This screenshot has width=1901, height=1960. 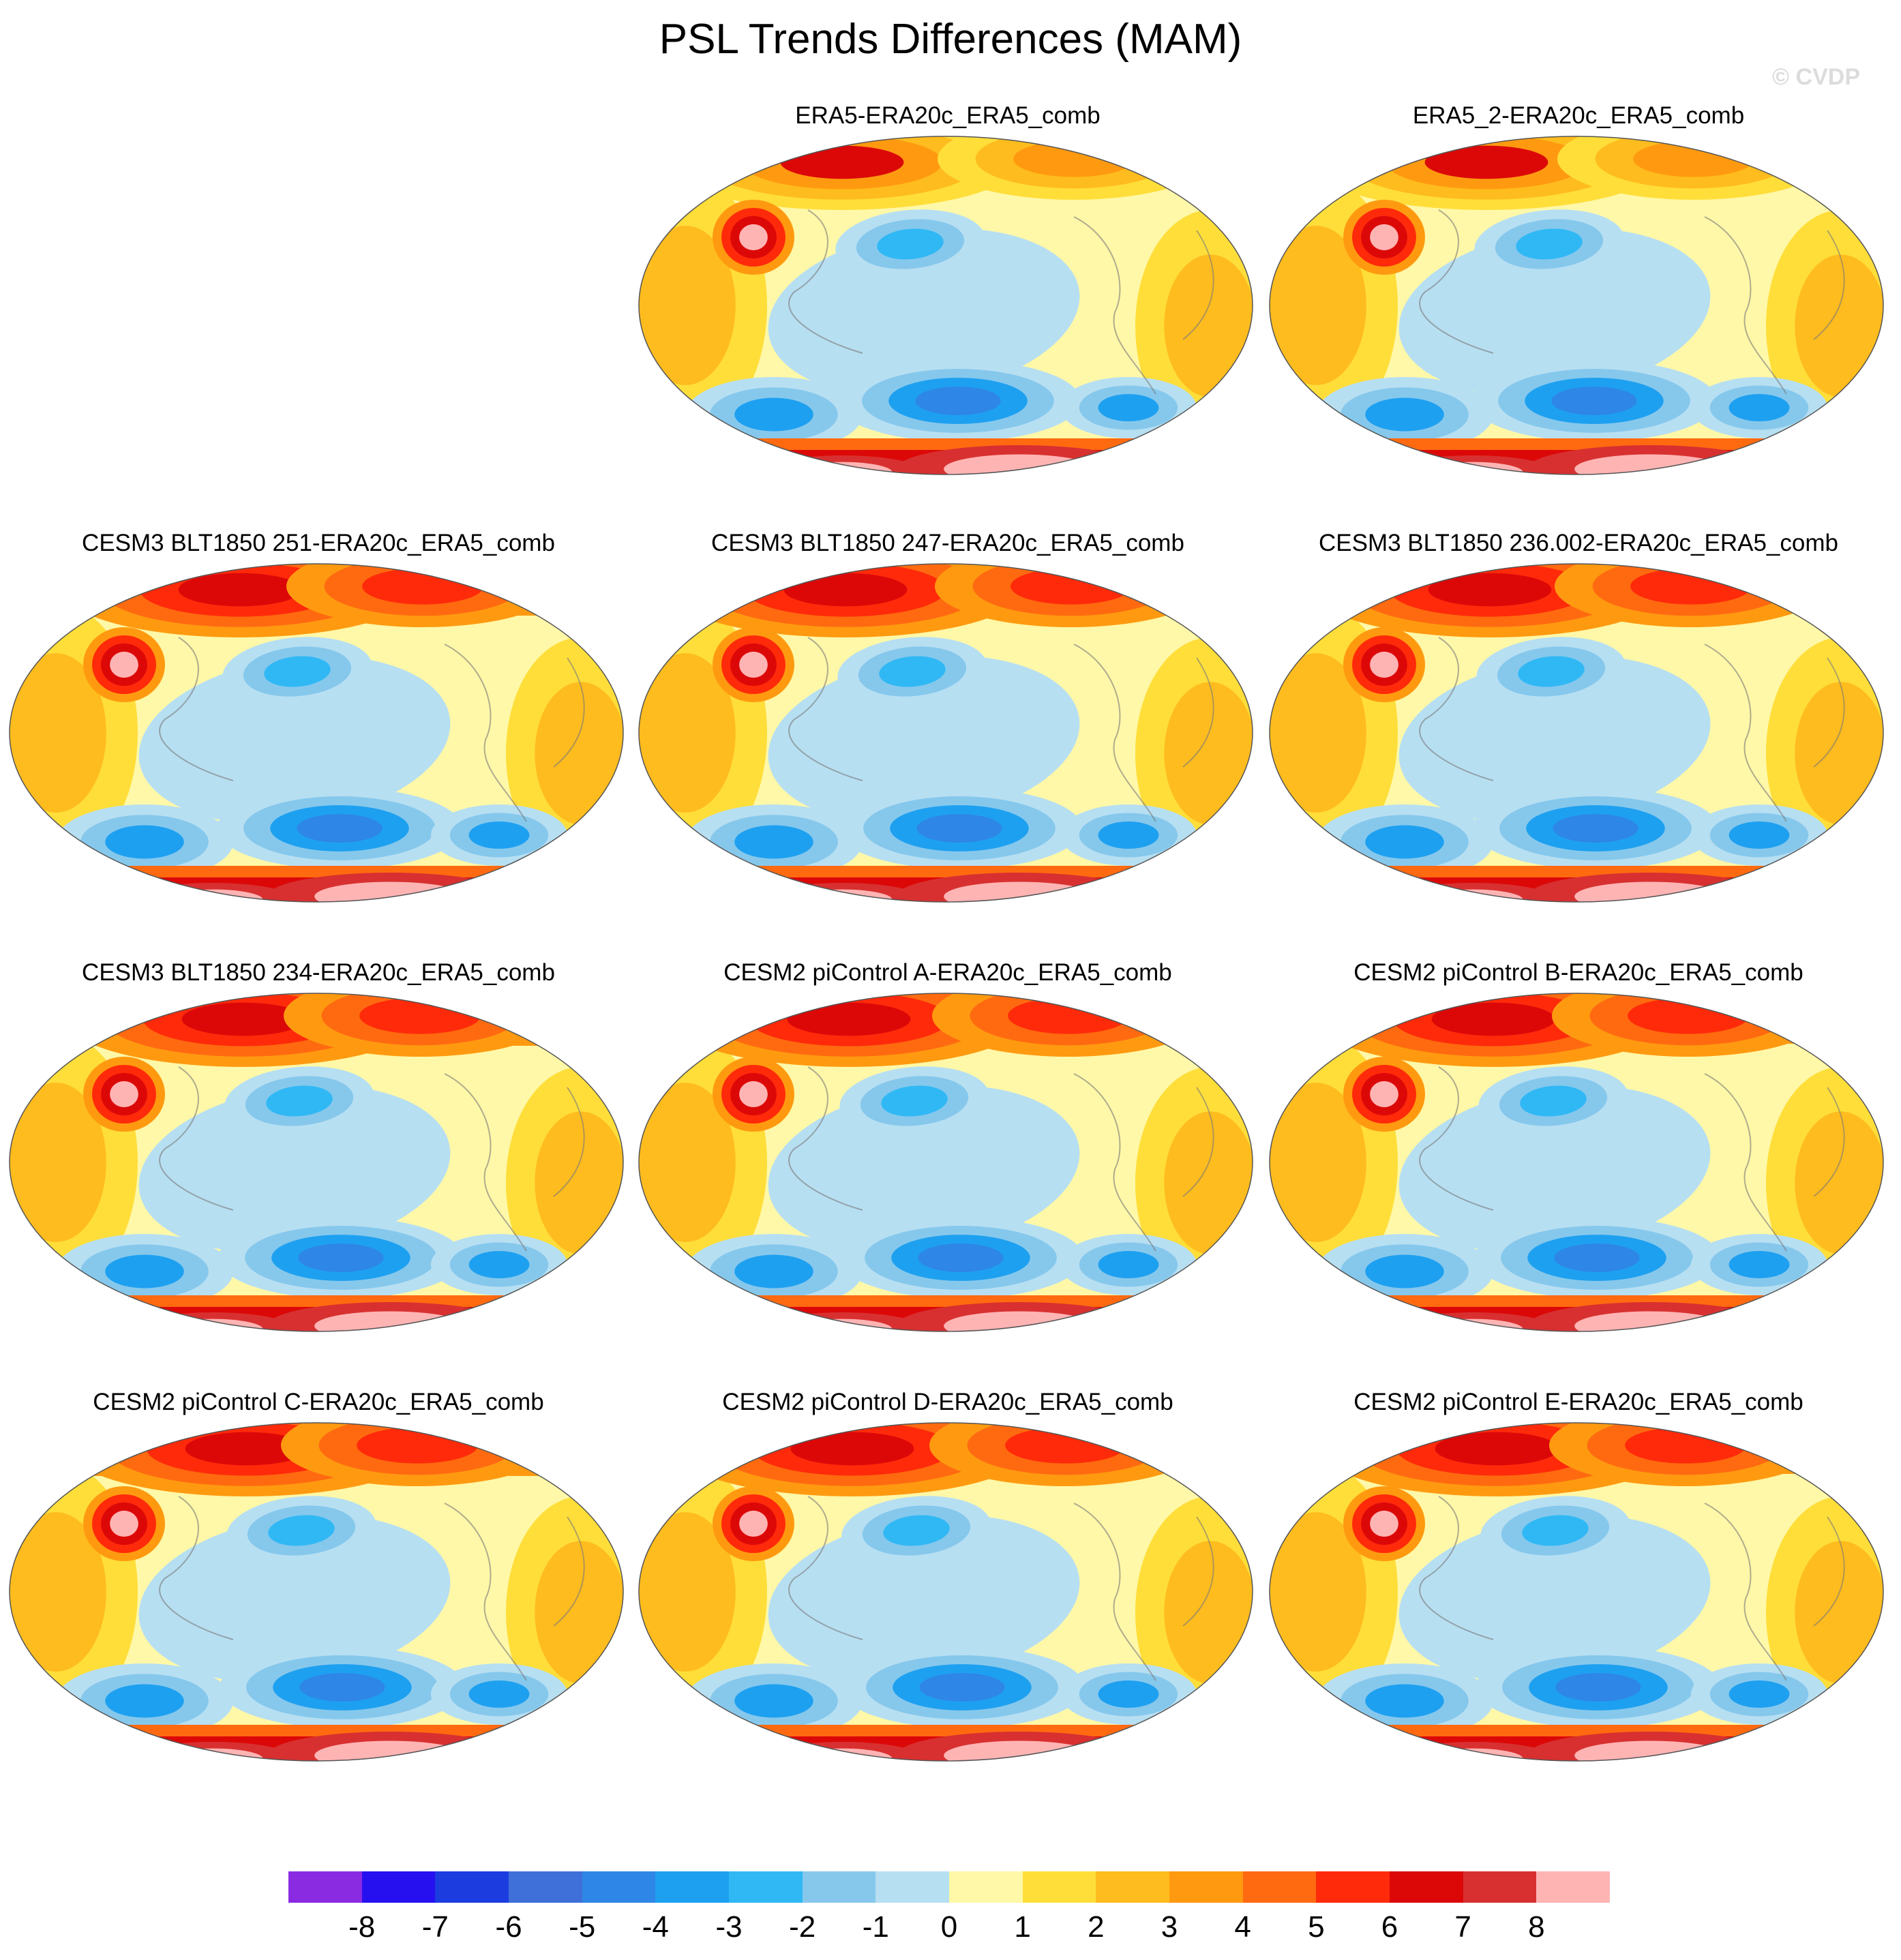 What do you see at coordinates (1096, 1927) in the screenshot?
I see `colorbar-tick-label: 2` at bounding box center [1096, 1927].